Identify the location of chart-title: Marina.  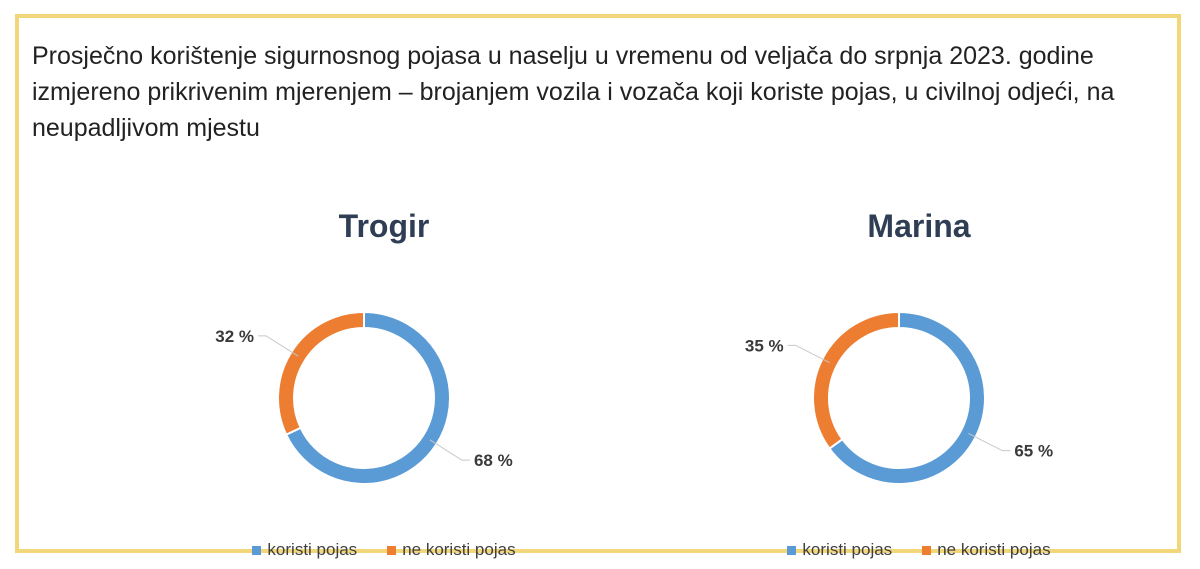
(919, 226).